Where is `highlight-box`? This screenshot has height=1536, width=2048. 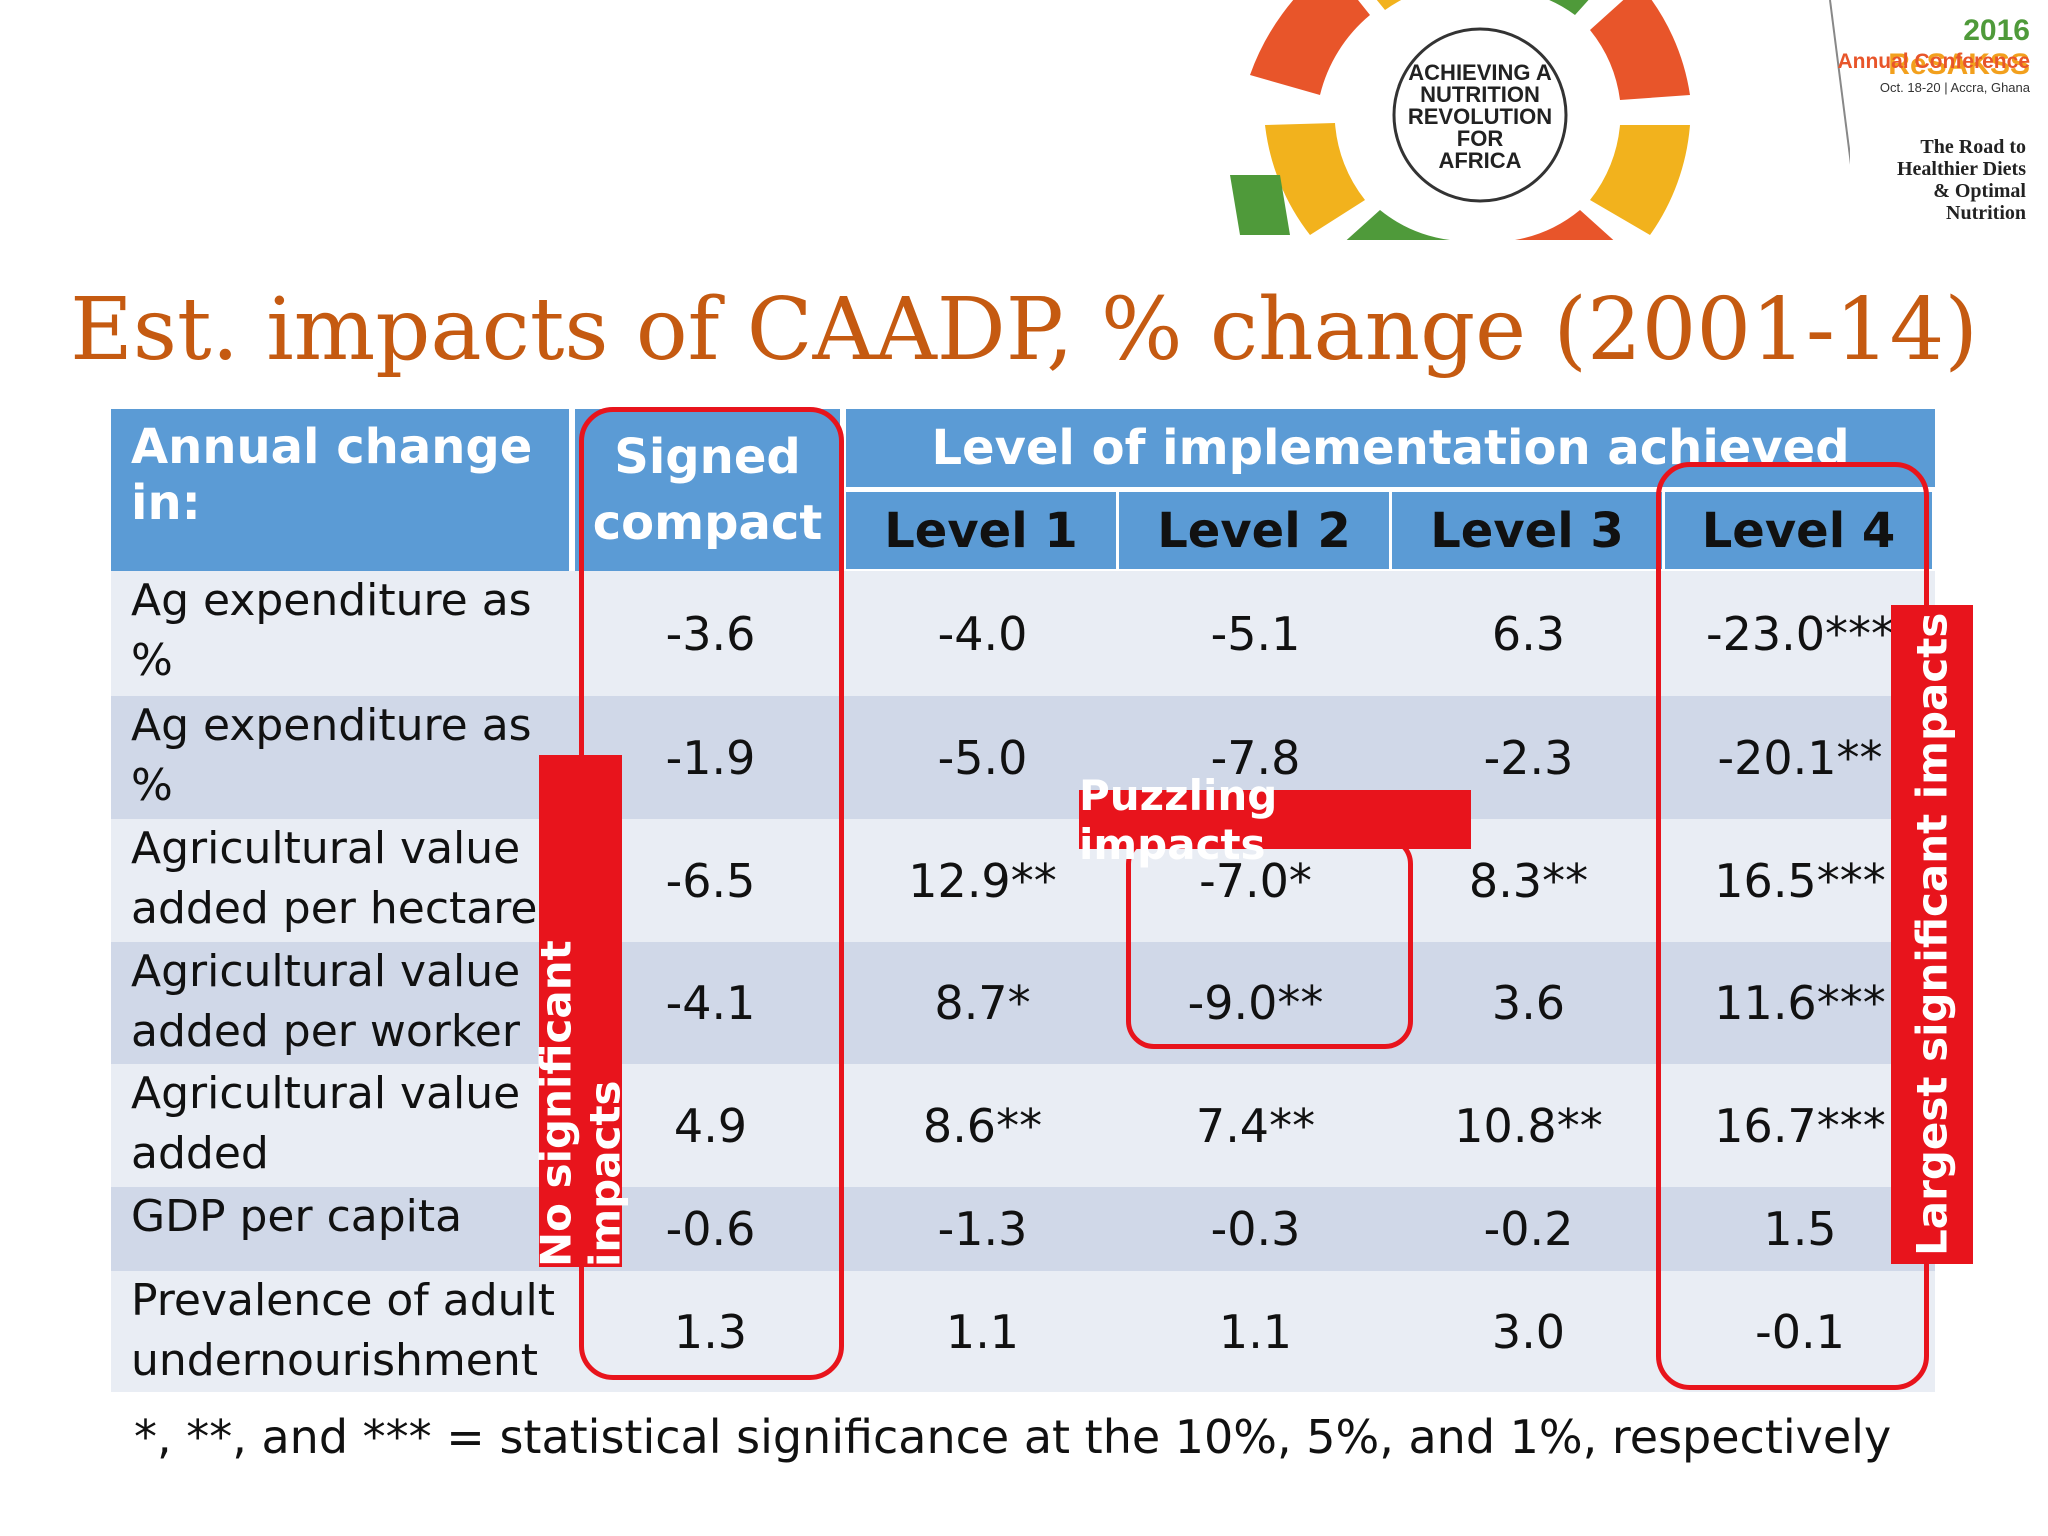 highlight-box is located at coordinates (1792, 926).